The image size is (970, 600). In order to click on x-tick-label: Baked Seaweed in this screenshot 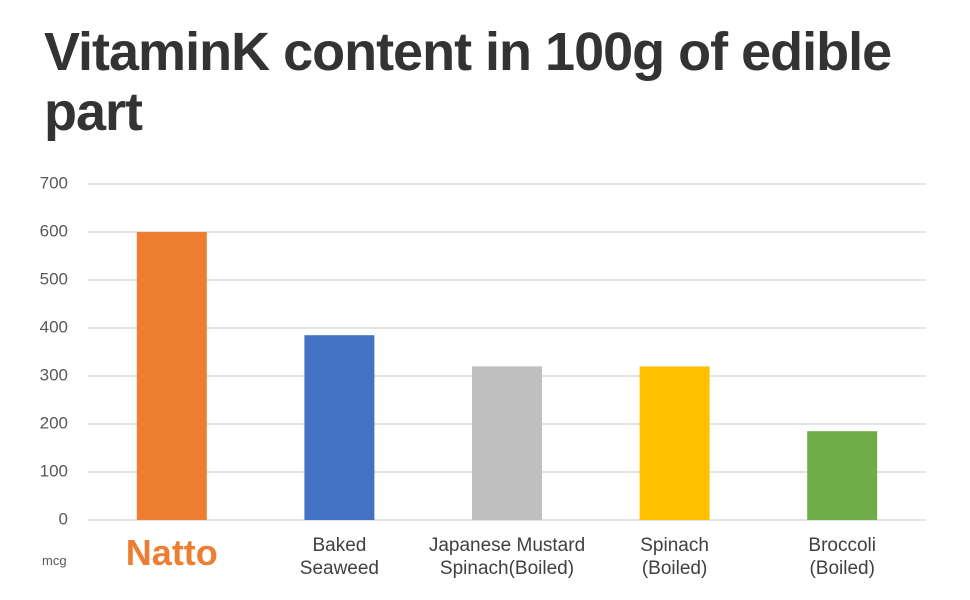, I will do `click(339, 557)`.